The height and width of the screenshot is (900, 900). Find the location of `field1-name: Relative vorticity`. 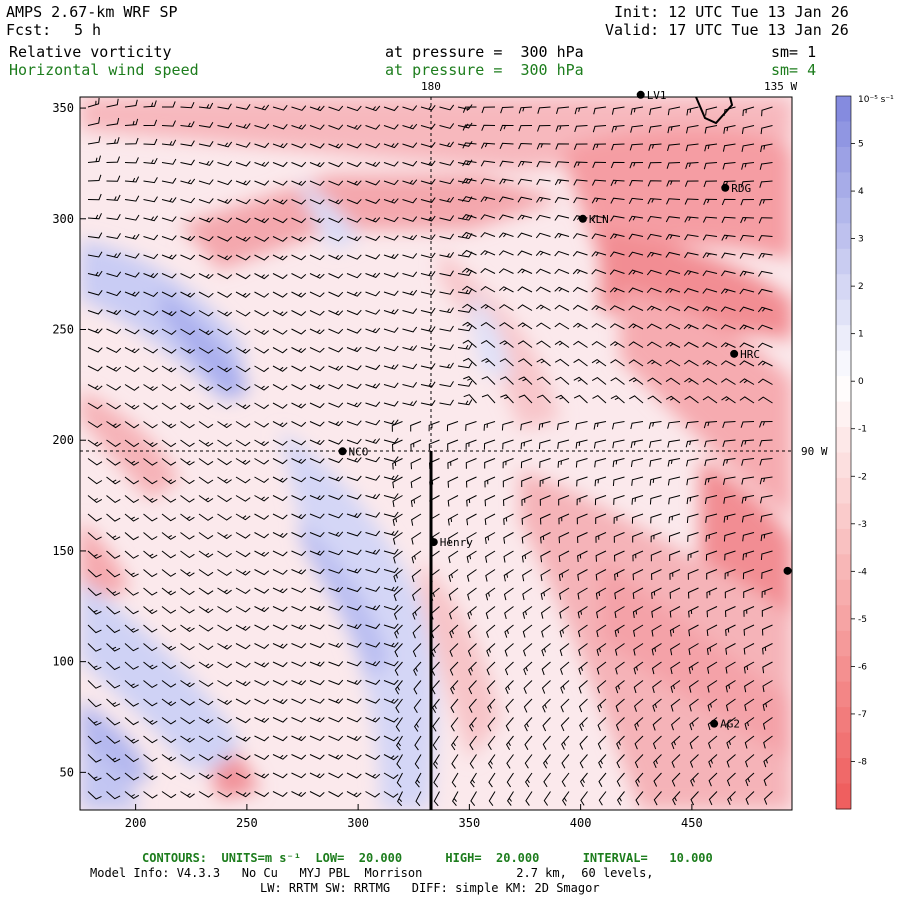

field1-name: Relative vorticity is located at coordinates (90, 52).